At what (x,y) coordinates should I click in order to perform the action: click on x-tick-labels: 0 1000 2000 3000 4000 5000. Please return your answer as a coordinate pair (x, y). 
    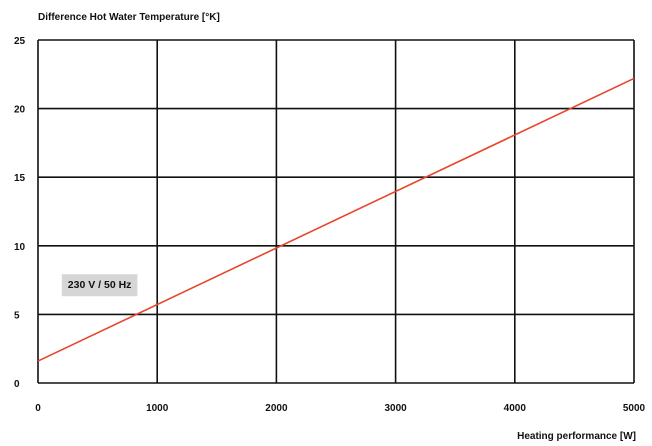
    Looking at the image, I should click on (340, 408).